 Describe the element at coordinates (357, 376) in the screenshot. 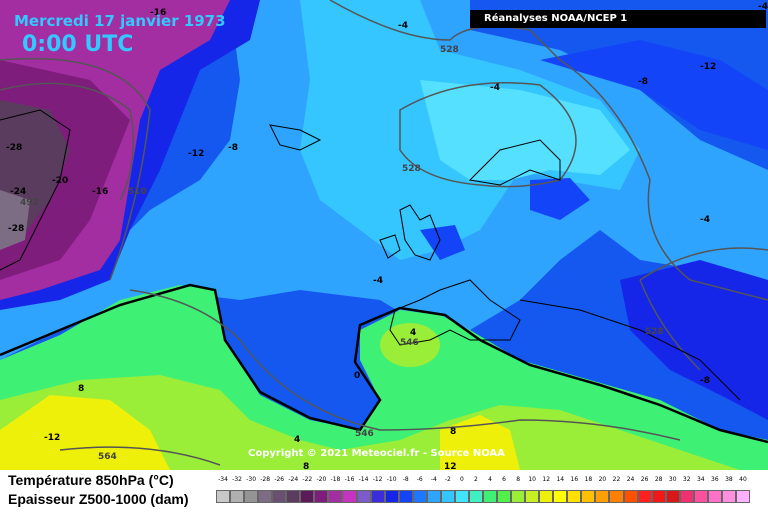

I see `temp-label: 0` at that location.